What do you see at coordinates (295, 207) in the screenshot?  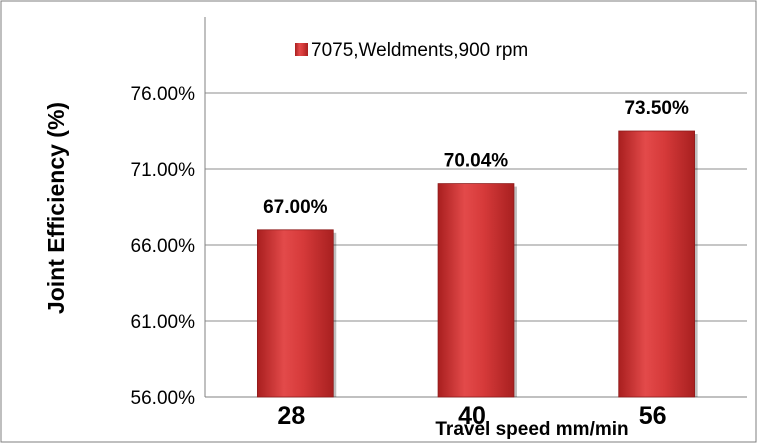 I see `data-label: 67.00%` at bounding box center [295, 207].